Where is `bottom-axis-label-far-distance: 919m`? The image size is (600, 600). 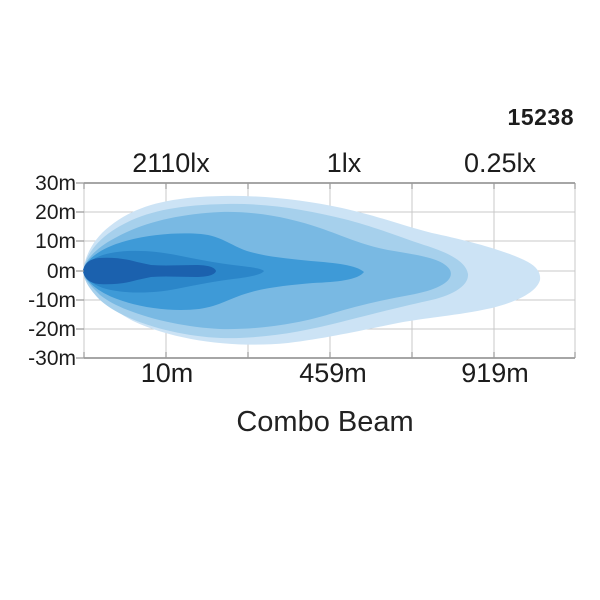 bottom-axis-label-far-distance: 919m is located at coordinates (495, 373).